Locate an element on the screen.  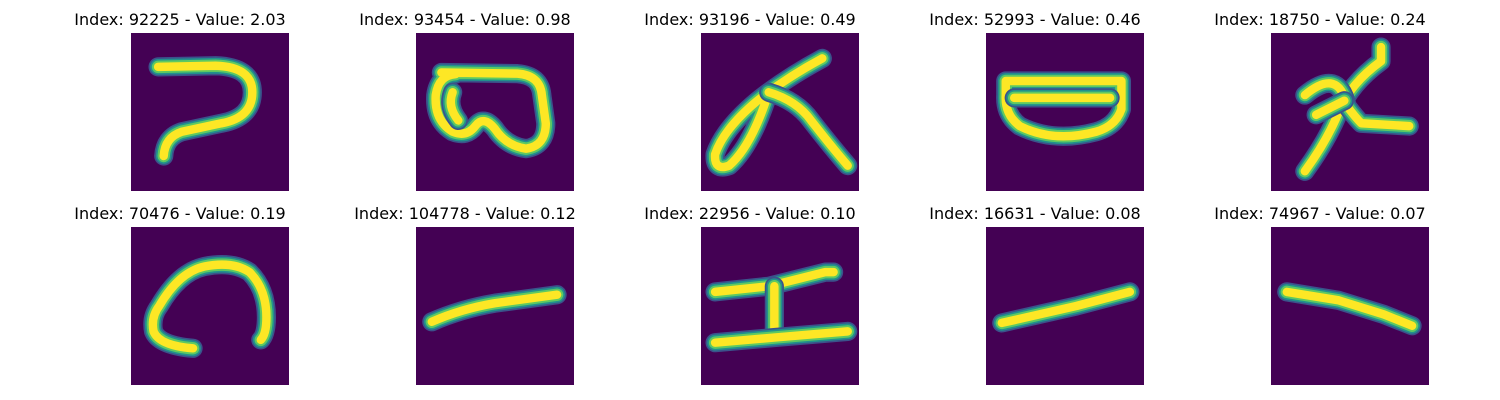
panel-5: Index: 18750 - Value: 0.24 is located at coordinates (1320, 100).